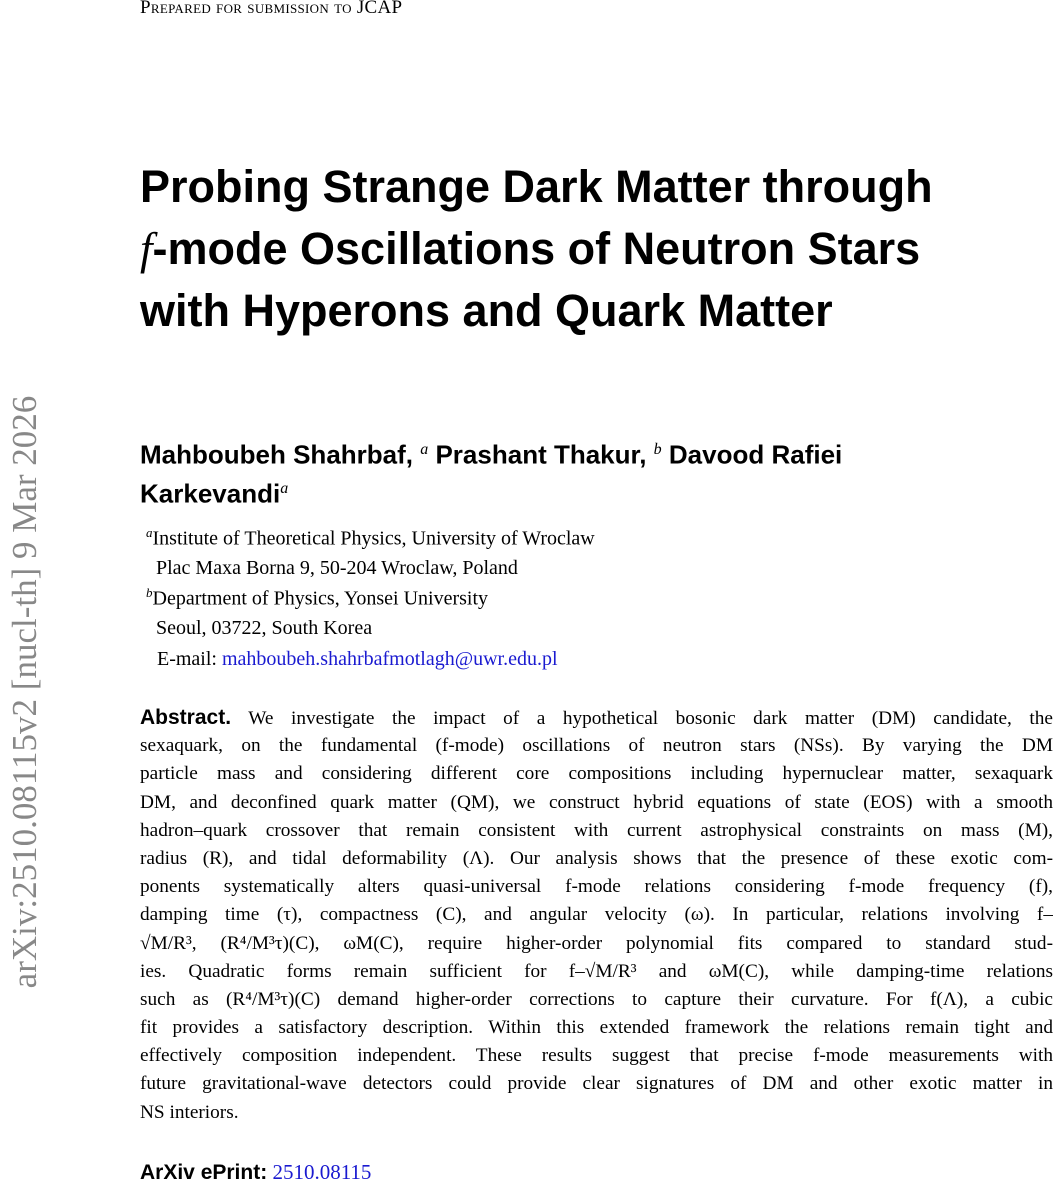 This screenshot has height=1185, width=1053. Describe the element at coordinates (486, 310) in the screenshot. I see `title-line: with Hyperons and Quark Matter` at that location.